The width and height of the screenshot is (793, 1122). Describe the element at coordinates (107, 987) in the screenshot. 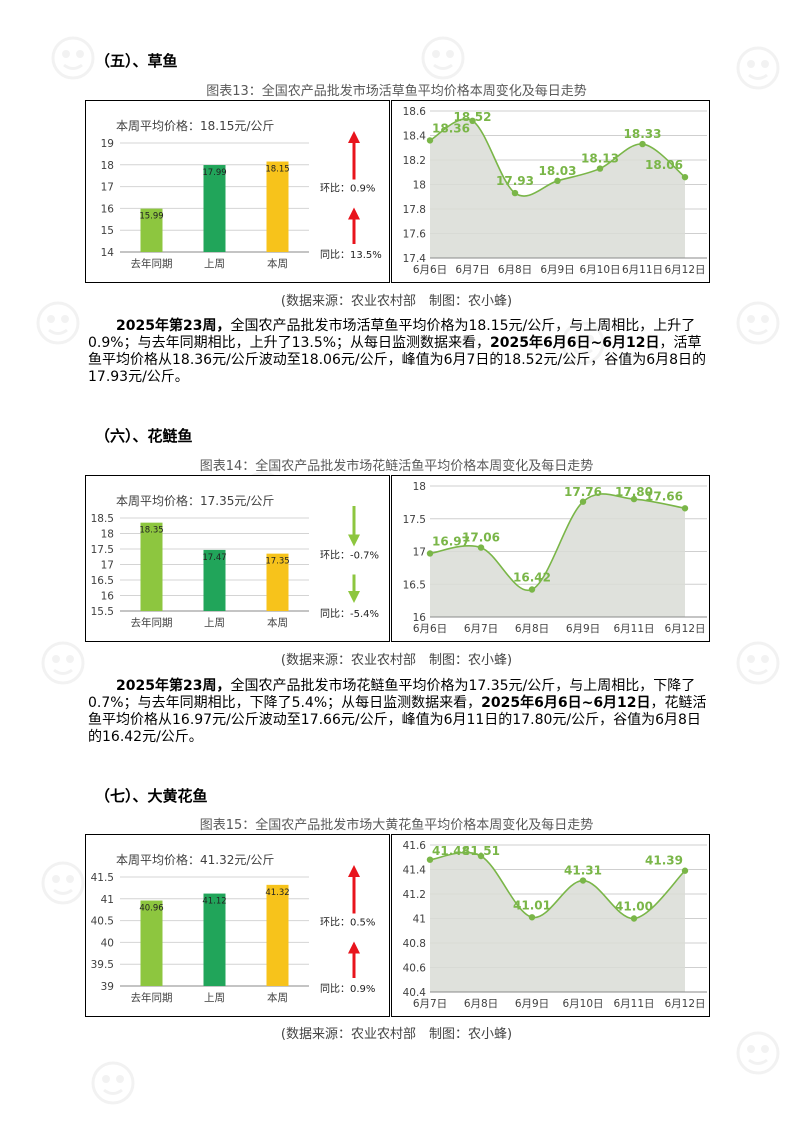

I see `y-tick-label: 39` at that location.